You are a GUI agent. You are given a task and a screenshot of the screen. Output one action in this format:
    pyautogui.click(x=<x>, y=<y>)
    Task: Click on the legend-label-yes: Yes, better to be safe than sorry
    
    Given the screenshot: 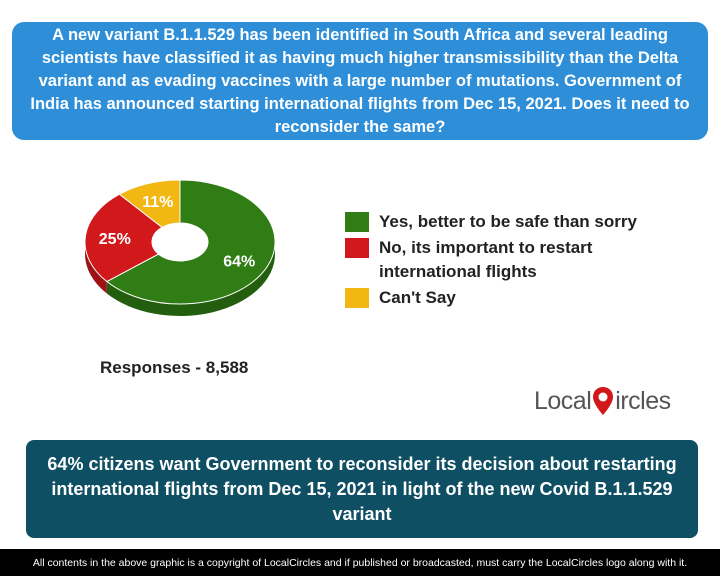 What is the action you would take?
    pyautogui.click(x=508, y=221)
    